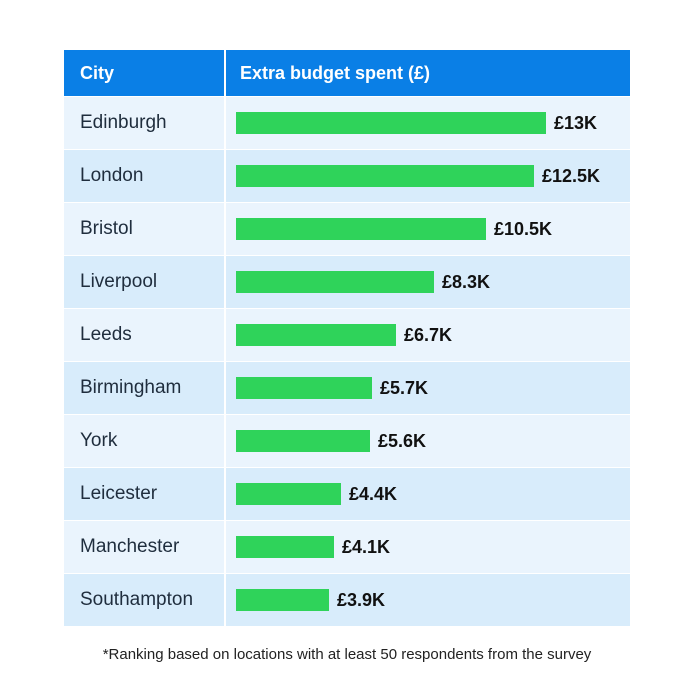 The image size is (694, 694). What do you see at coordinates (145, 547) in the screenshot?
I see `city-label: Manchester` at bounding box center [145, 547].